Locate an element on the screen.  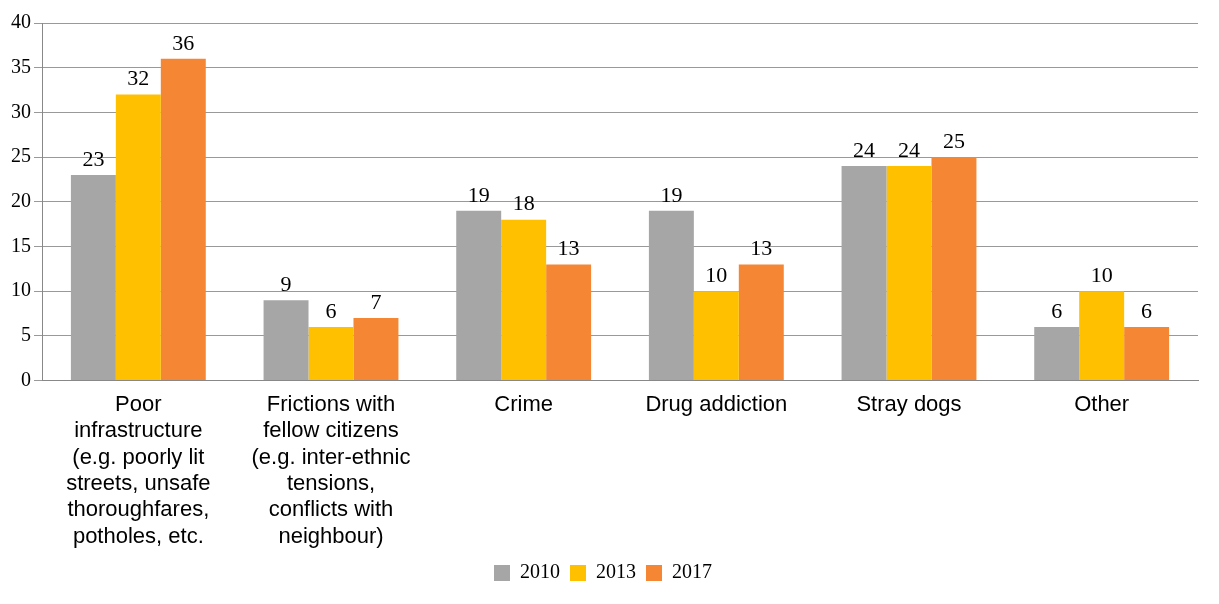
x-tick-label: Crime is located at coordinates (523, 403).